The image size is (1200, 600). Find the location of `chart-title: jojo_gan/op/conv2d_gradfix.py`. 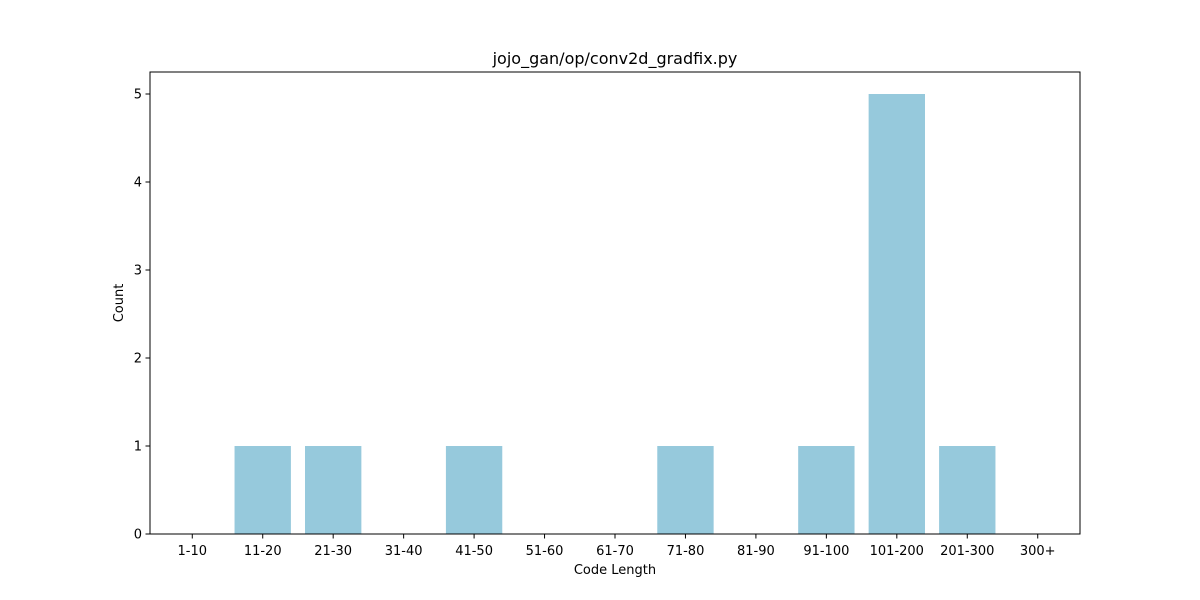

chart-title: jojo_gan/op/conv2d_gradfix.py is located at coordinates (615, 59).